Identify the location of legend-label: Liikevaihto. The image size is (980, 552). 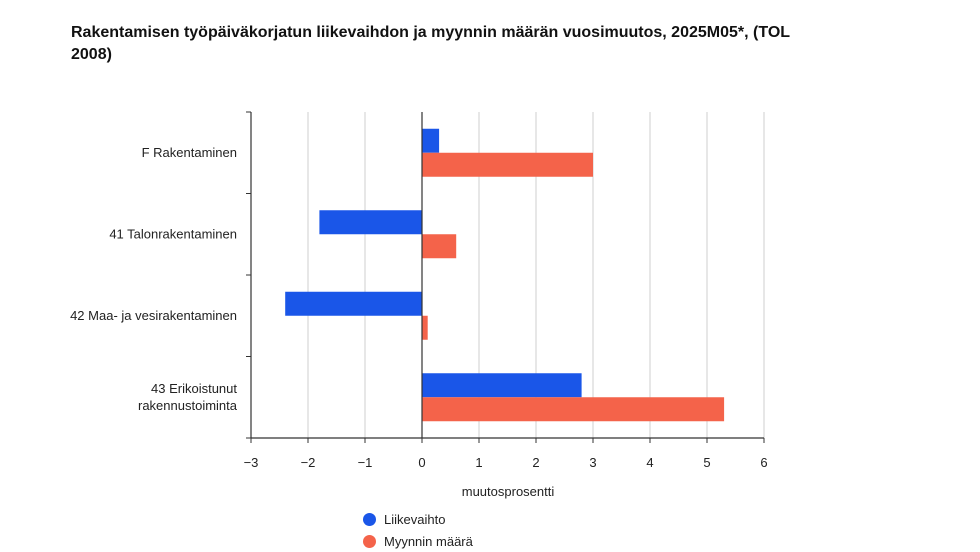
(415, 519).